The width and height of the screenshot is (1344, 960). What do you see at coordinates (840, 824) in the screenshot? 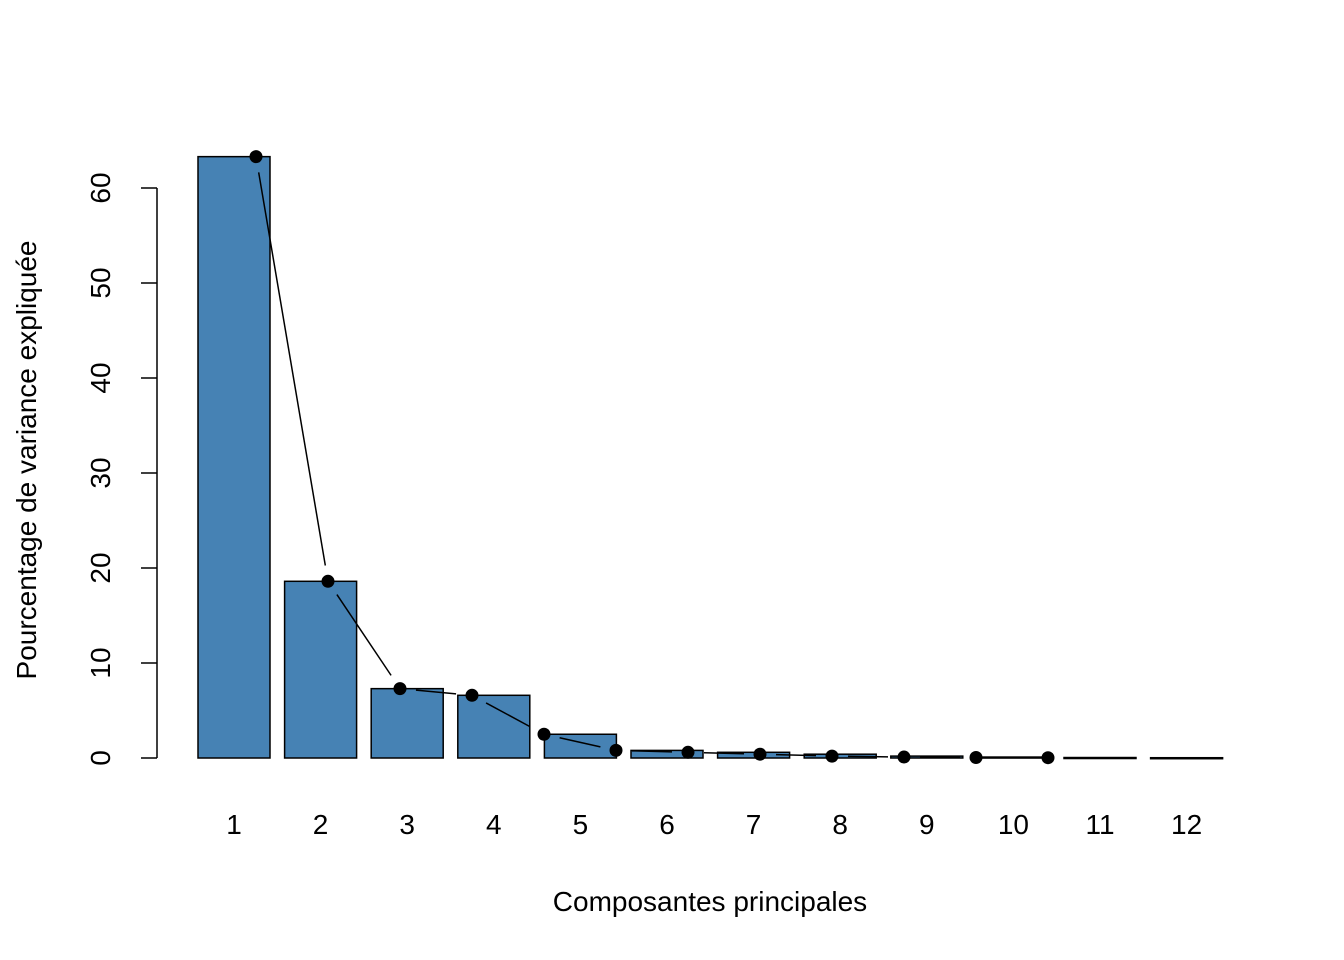
I see `x-tick-label: 8` at bounding box center [840, 824].